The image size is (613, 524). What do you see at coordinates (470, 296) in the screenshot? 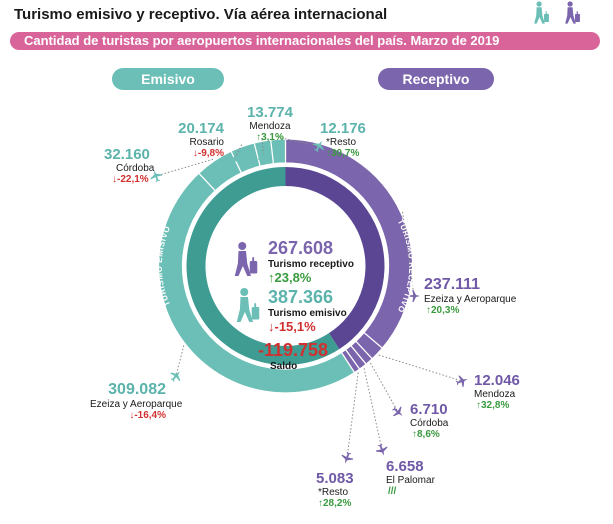
I see `label-receptivo-ezeiza: 237.111 Ezeiza y Aeroparque ↑20,3%` at bounding box center [470, 296].